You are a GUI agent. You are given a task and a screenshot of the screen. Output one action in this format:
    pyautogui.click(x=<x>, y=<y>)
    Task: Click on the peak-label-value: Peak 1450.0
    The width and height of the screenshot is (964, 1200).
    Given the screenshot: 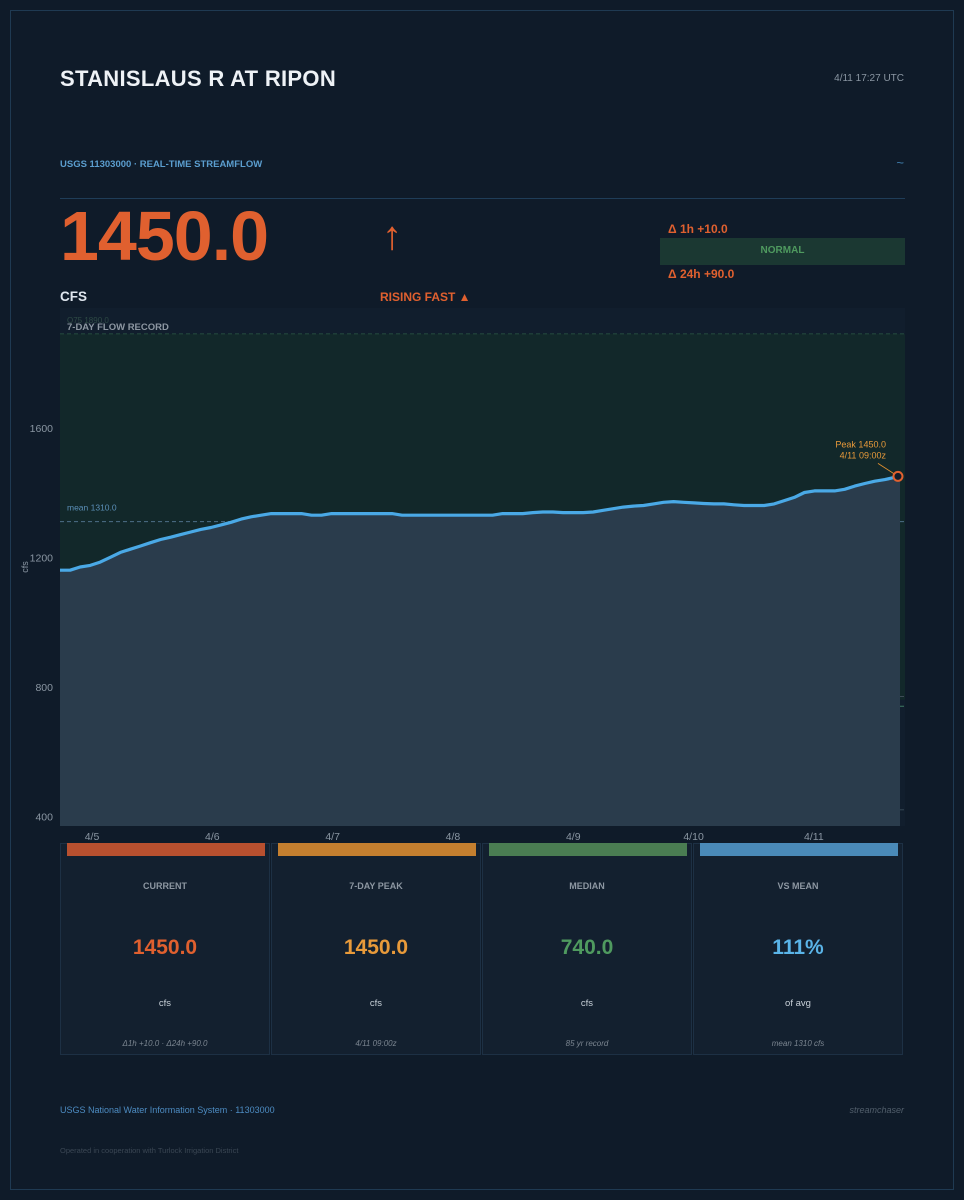 What is the action you would take?
    pyautogui.click(x=860, y=444)
    